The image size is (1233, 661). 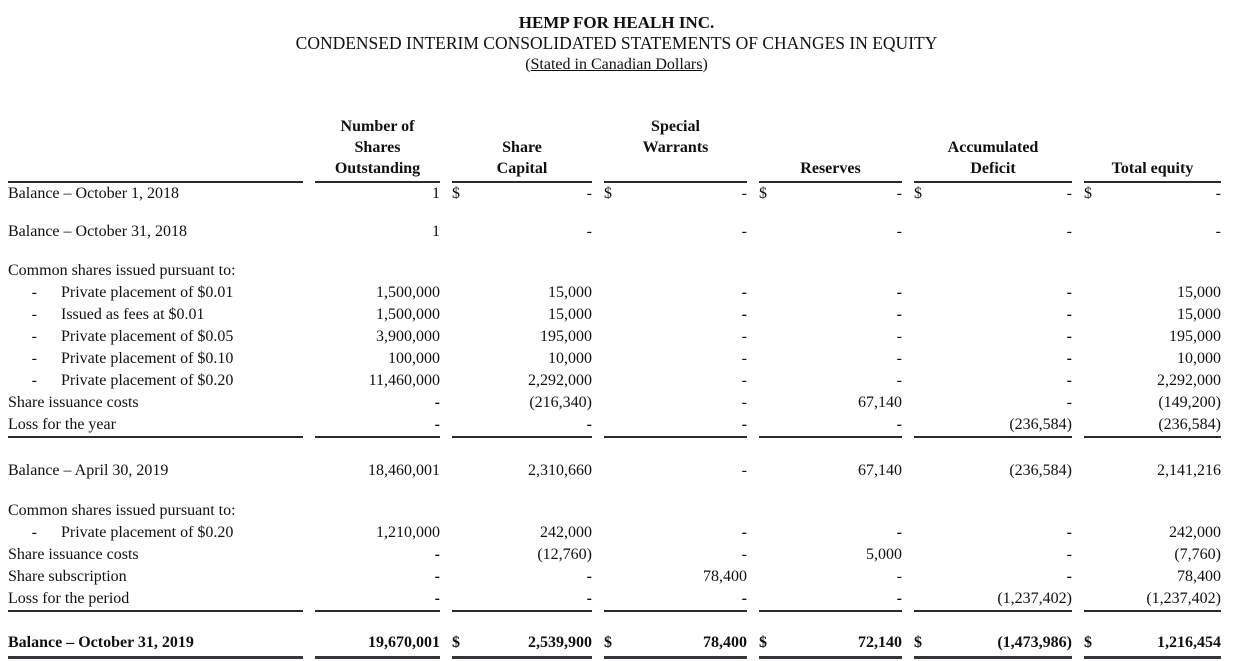 I want to click on row-label: Share subscription, so click(x=67, y=576).